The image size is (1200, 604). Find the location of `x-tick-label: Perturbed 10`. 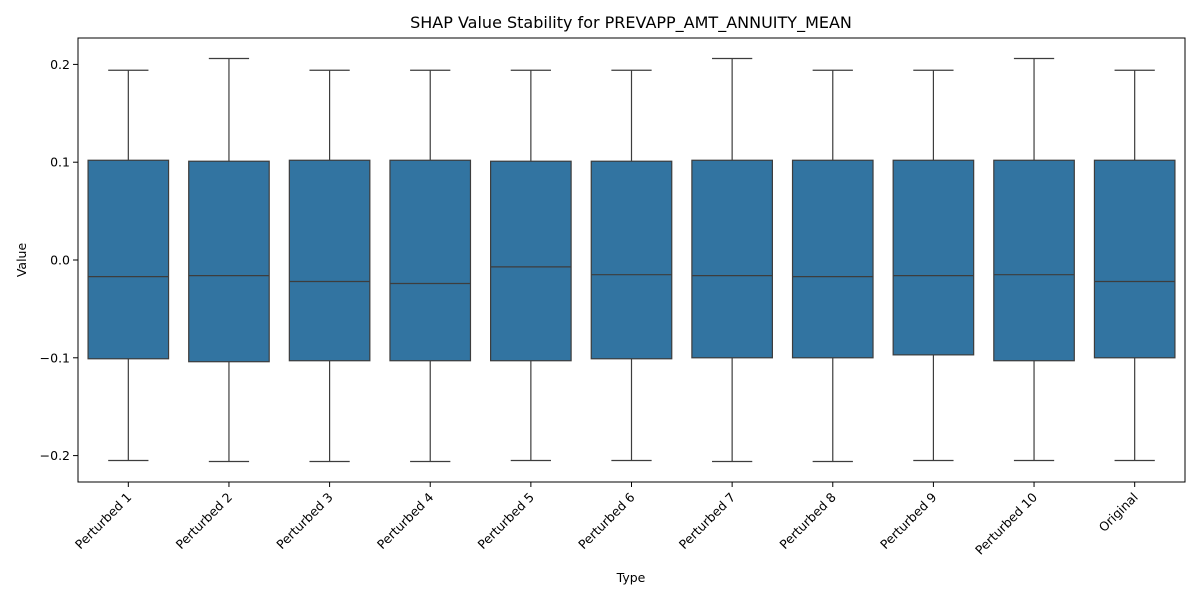

x-tick-label: Perturbed 10 is located at coordinates (1006, 523).